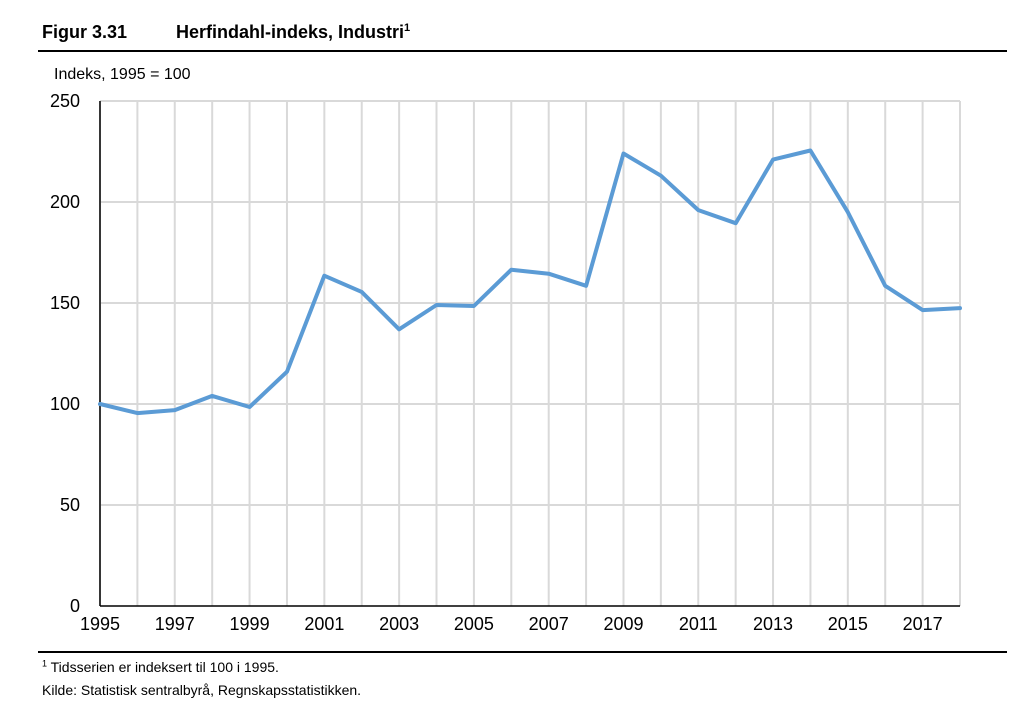  What do you see at coordinates (85, 32) in the screenshot?
I see `figure-number: Figur 3.31` at bounding box center [85, 32].